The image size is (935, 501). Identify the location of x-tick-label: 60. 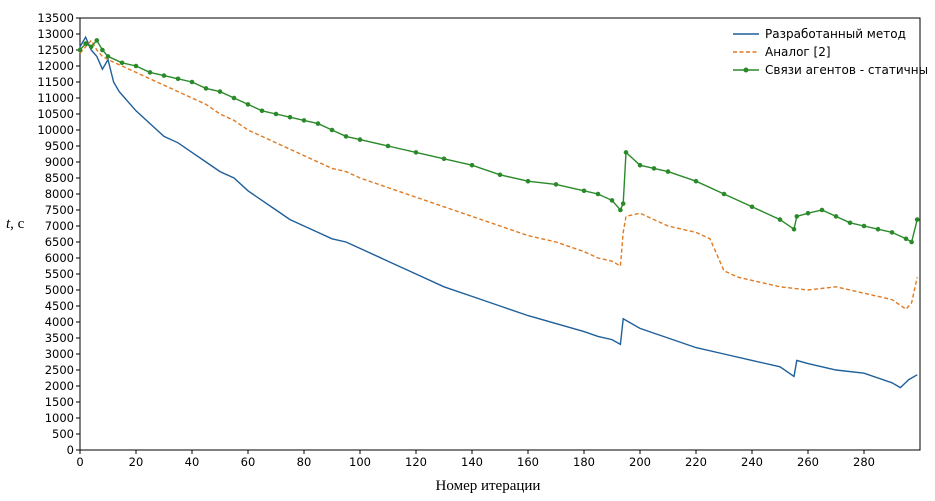
(248, 462).